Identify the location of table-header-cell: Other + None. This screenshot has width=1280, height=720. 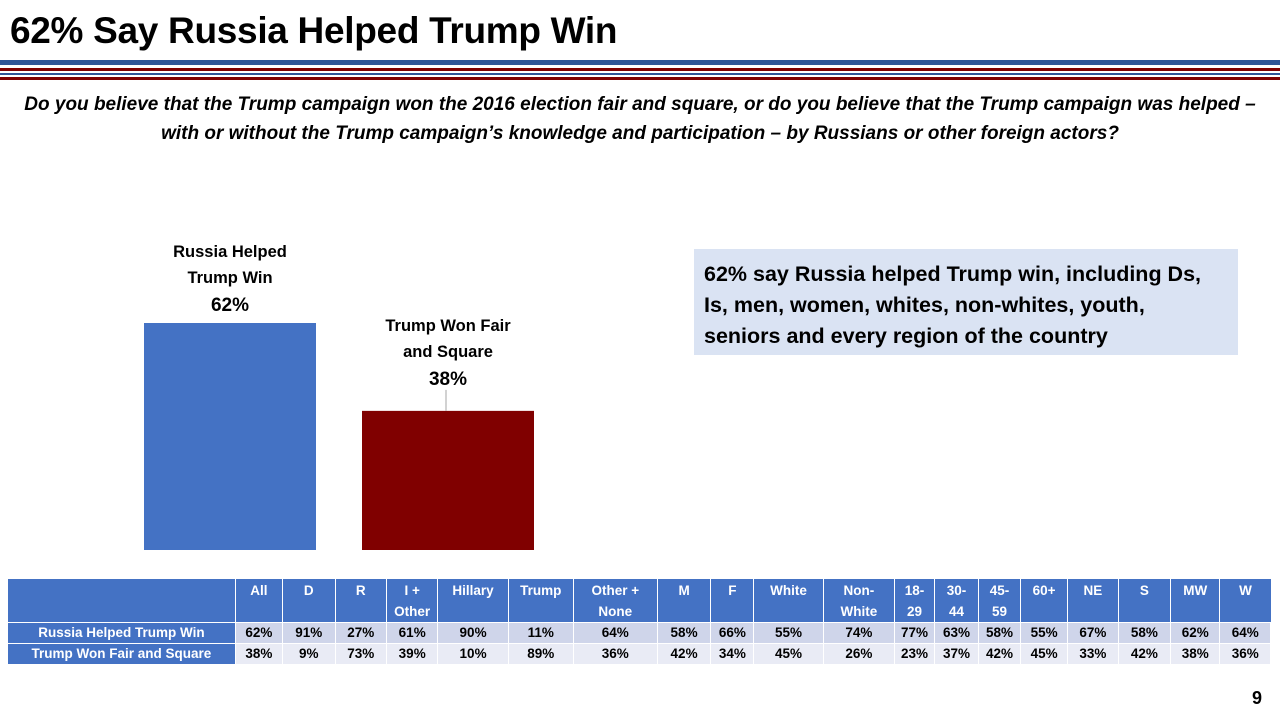
(615, 601).